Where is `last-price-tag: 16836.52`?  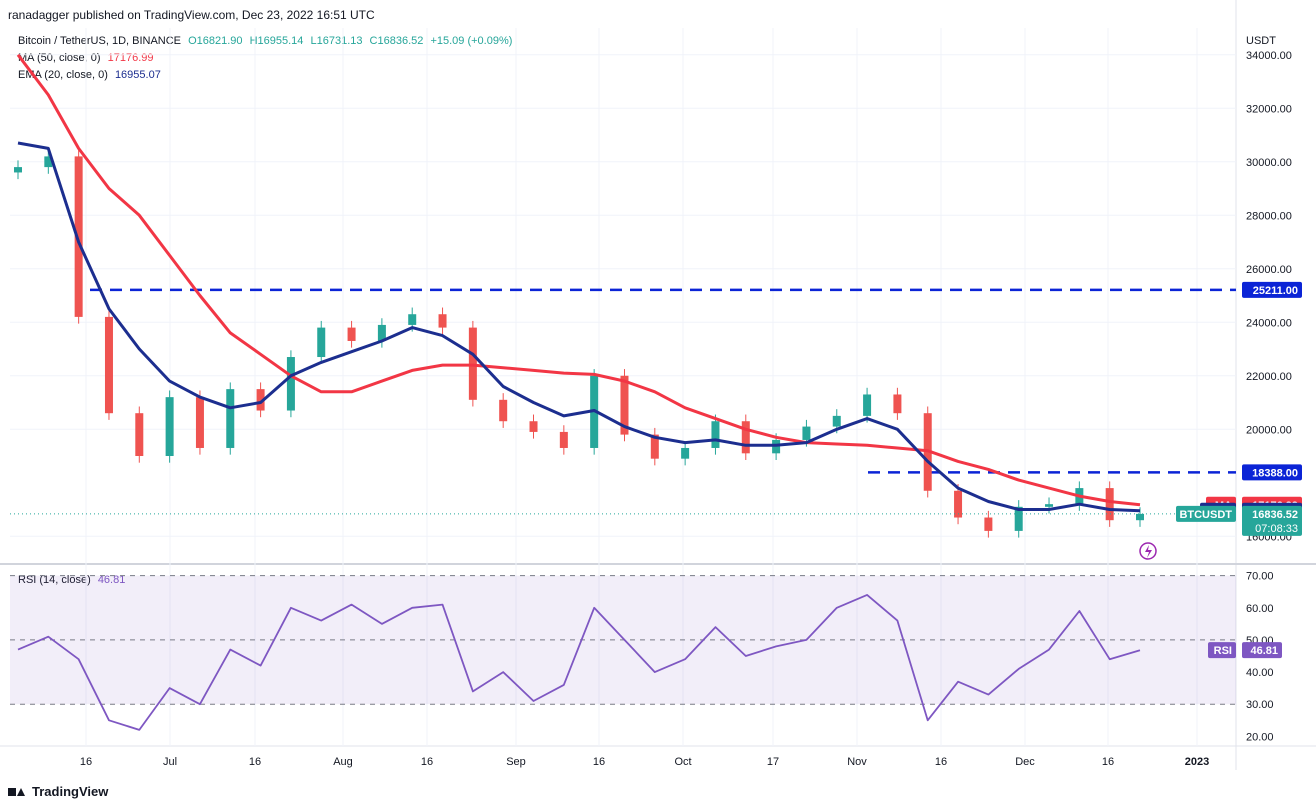
last-price-tag: 16836.52 is located at coordinates (1275, 515).